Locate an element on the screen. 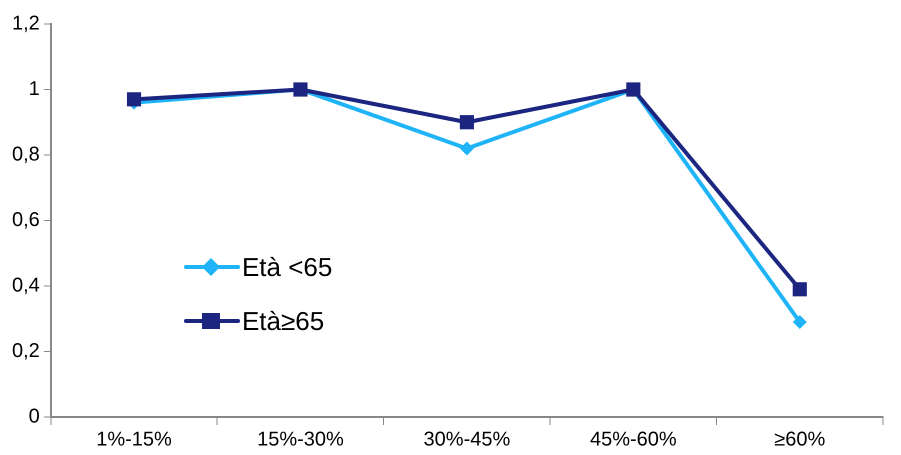 This screenshot has width=901, height=455. y-tick-label: 0,4 is located at coordinates (26, 285).